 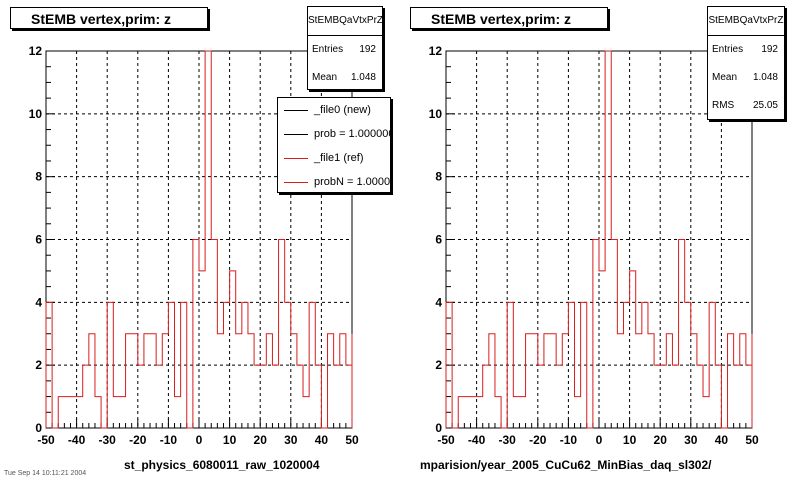 What do you see at coordinates (45, 473) in the screenshot?
I see `footer-stamp: Tue Sep 14 10:11:21 2004` at bounding box center [45, 473].